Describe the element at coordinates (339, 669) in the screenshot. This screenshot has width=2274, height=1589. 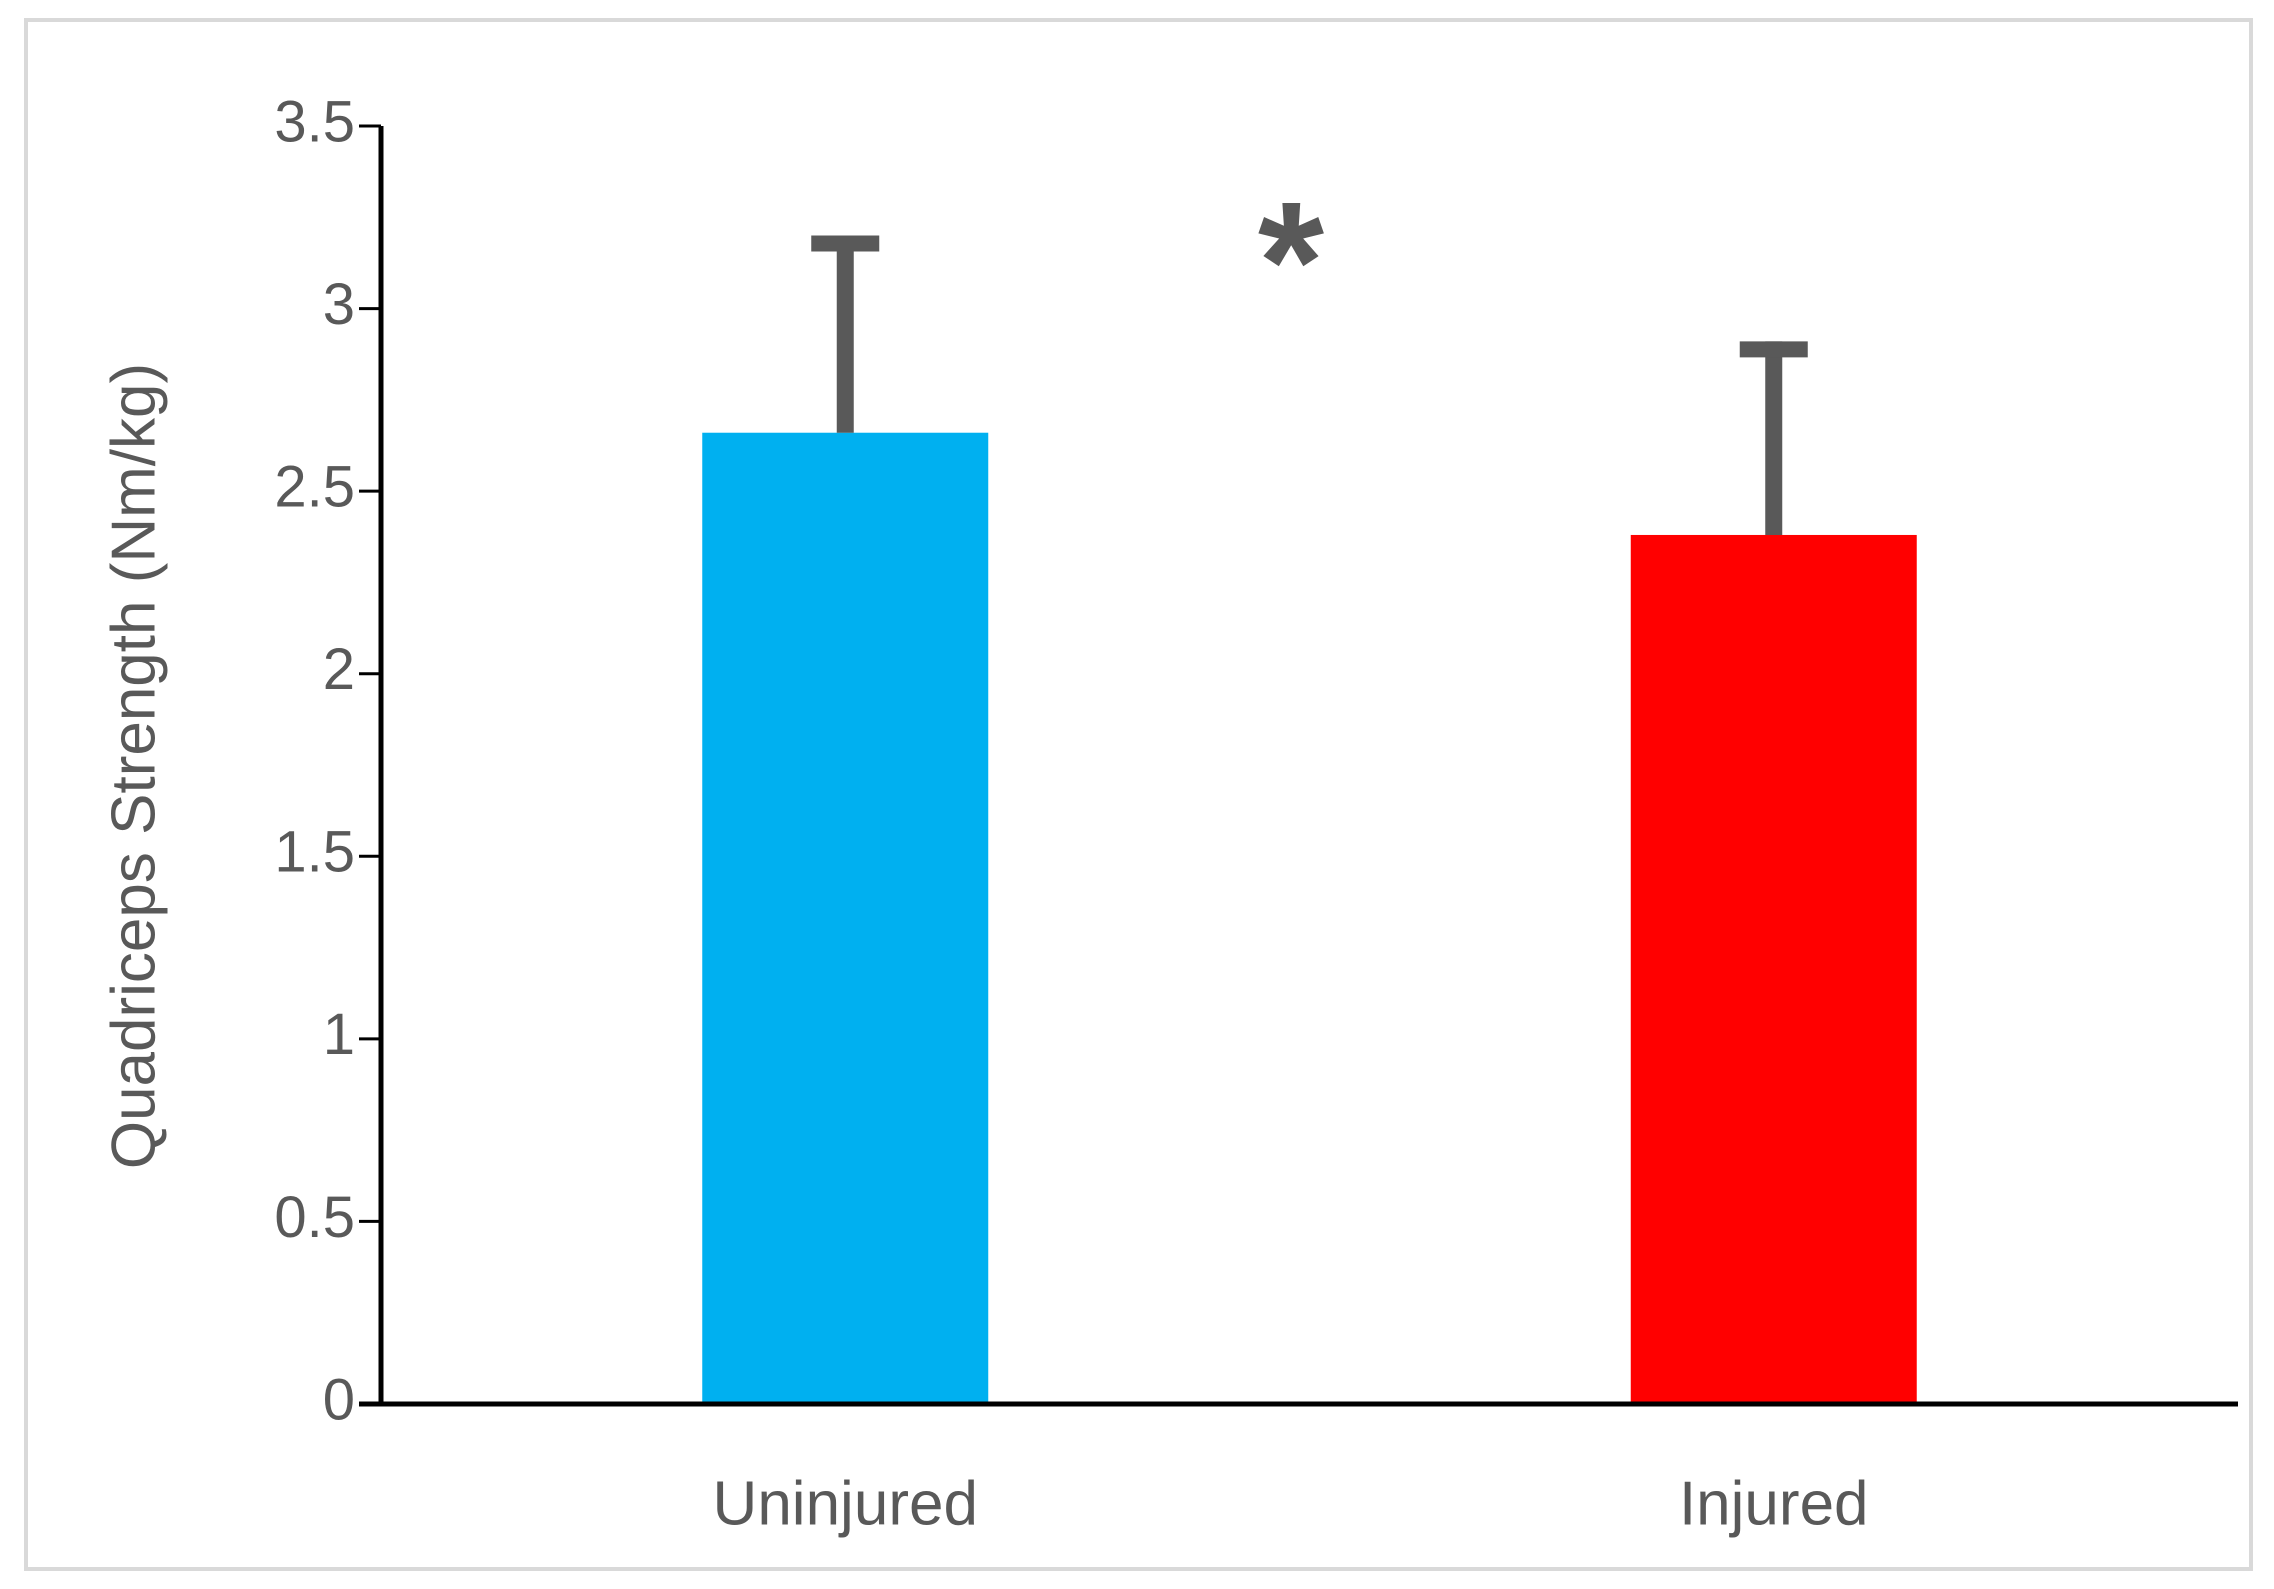
I see `y-tick-label: 2` at that location.